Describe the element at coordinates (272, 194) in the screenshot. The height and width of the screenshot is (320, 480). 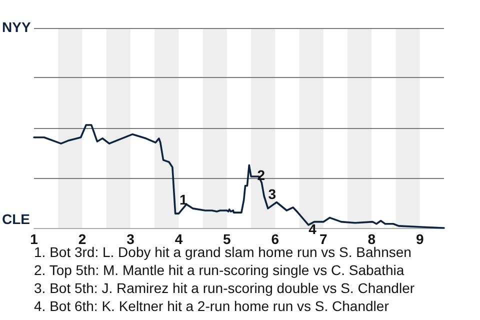
I see `annotation: 3` at that location.